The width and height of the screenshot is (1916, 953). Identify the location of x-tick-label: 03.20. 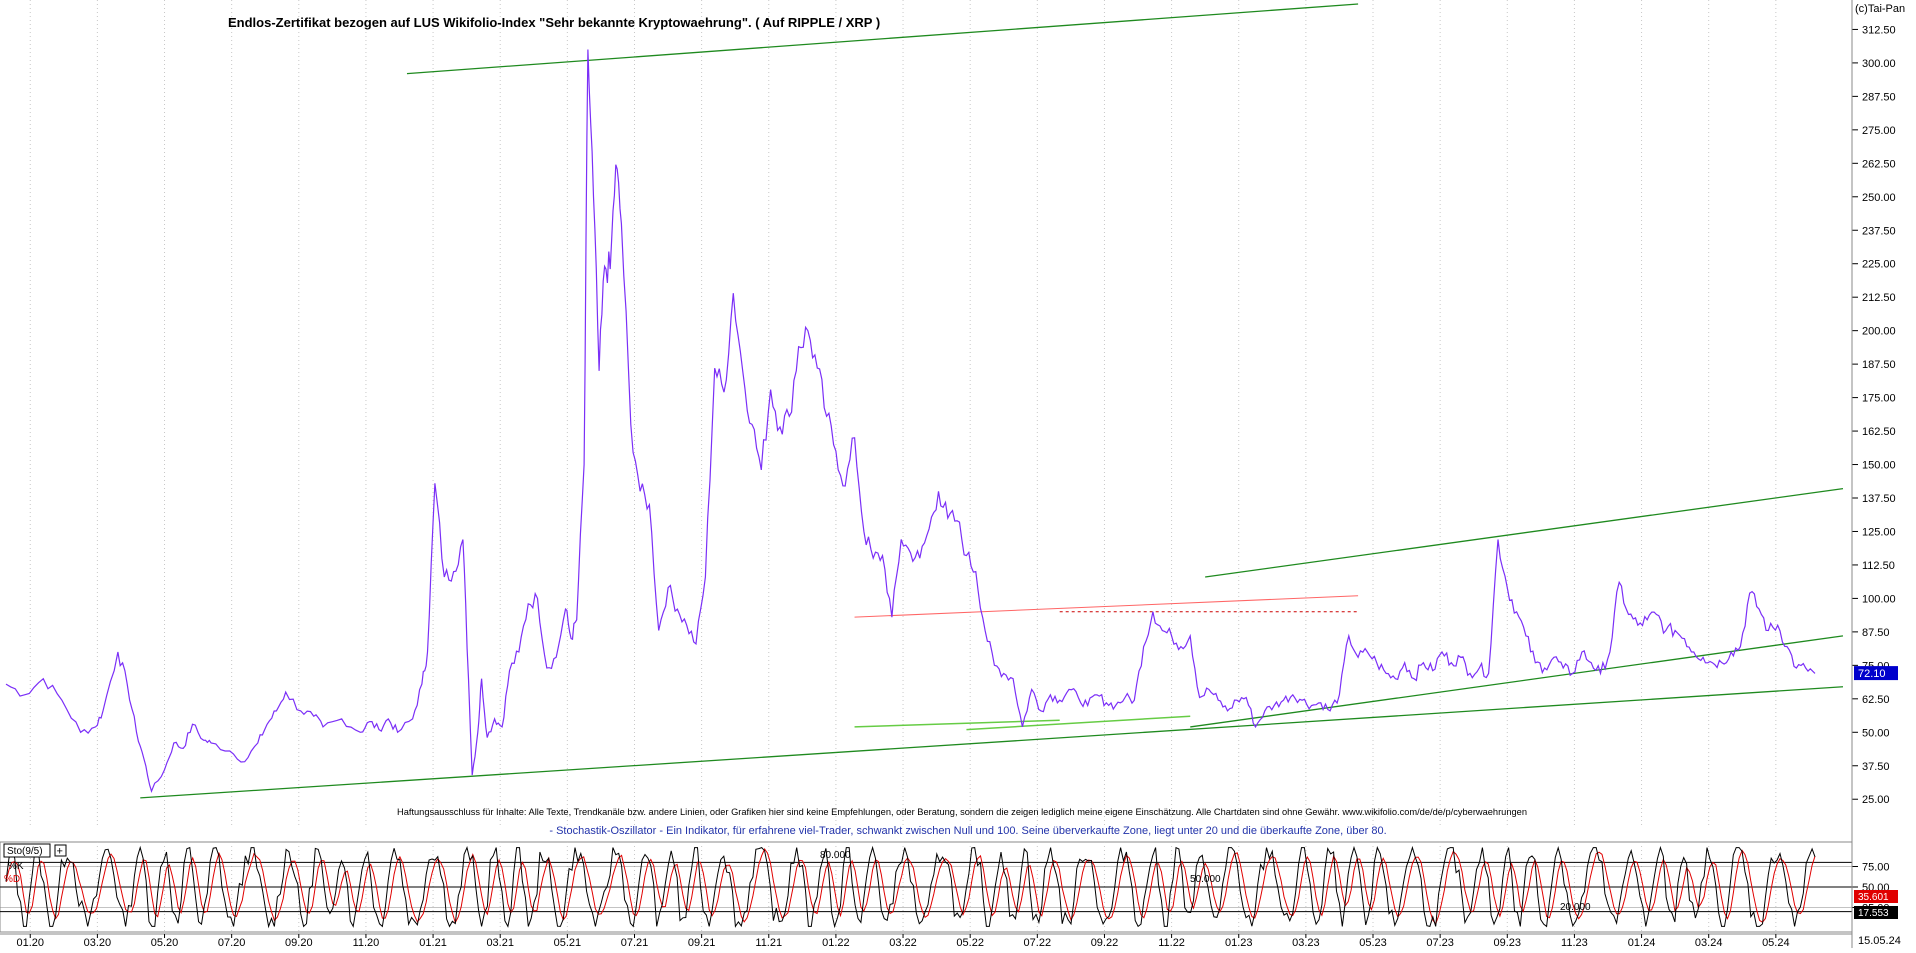
(98, 942).